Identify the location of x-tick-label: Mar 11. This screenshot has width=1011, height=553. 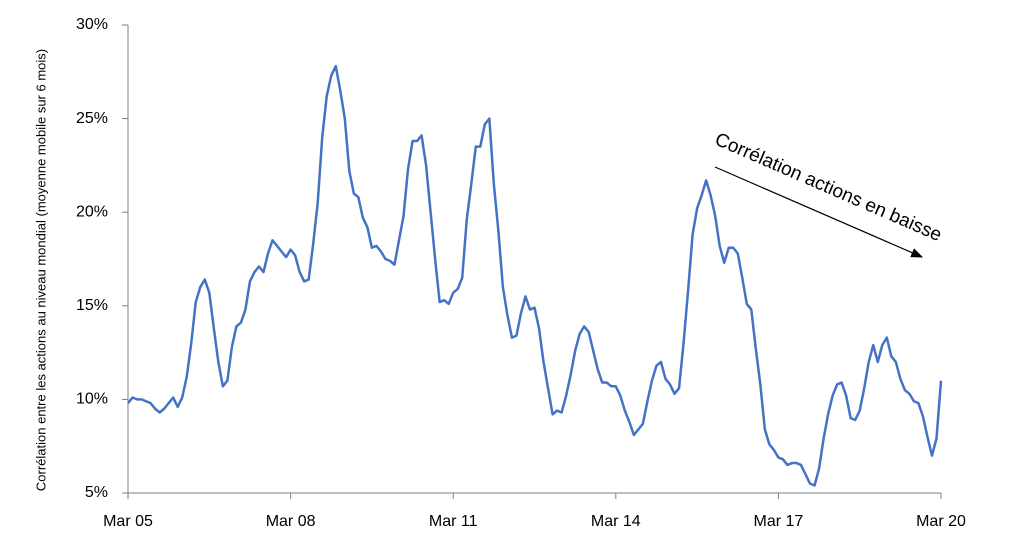
(453, 521).